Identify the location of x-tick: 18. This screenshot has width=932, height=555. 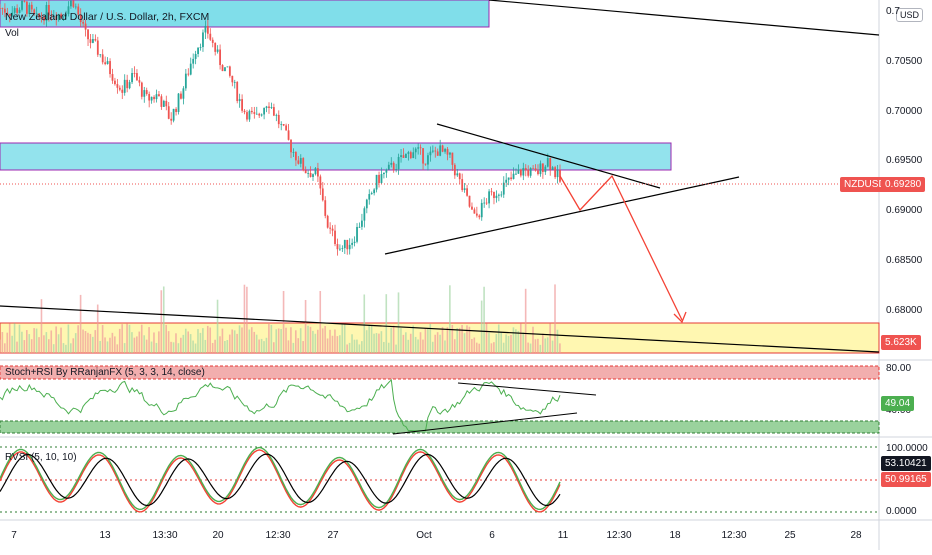
(675, 535).